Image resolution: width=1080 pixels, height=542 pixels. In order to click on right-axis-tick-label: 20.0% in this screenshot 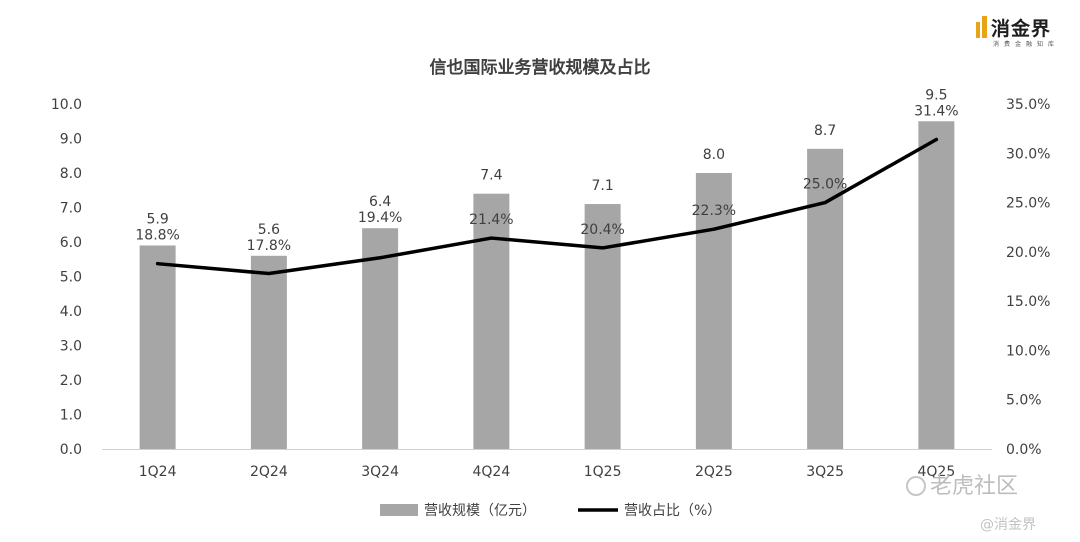, I will do `click(1028, 253)`.